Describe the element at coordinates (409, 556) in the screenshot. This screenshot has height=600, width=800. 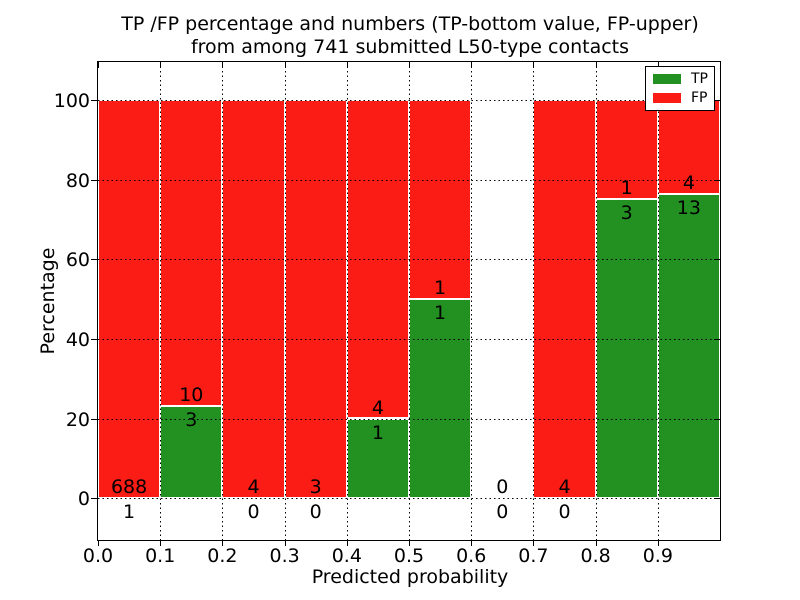
I see `x-tick-label: 0.5` at that location.